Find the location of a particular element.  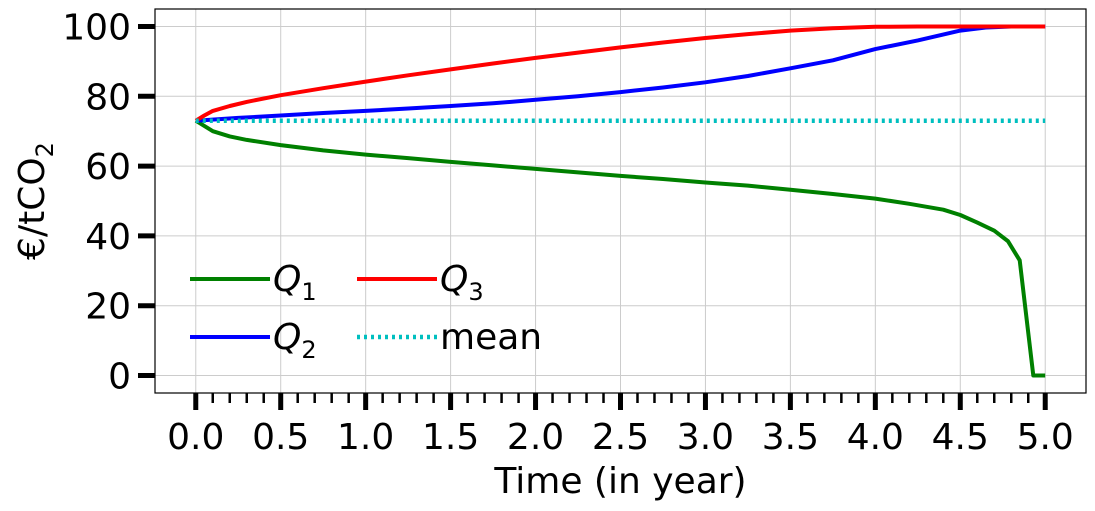

x-tick-label: 1.5 is located at coordinates (450, 437).